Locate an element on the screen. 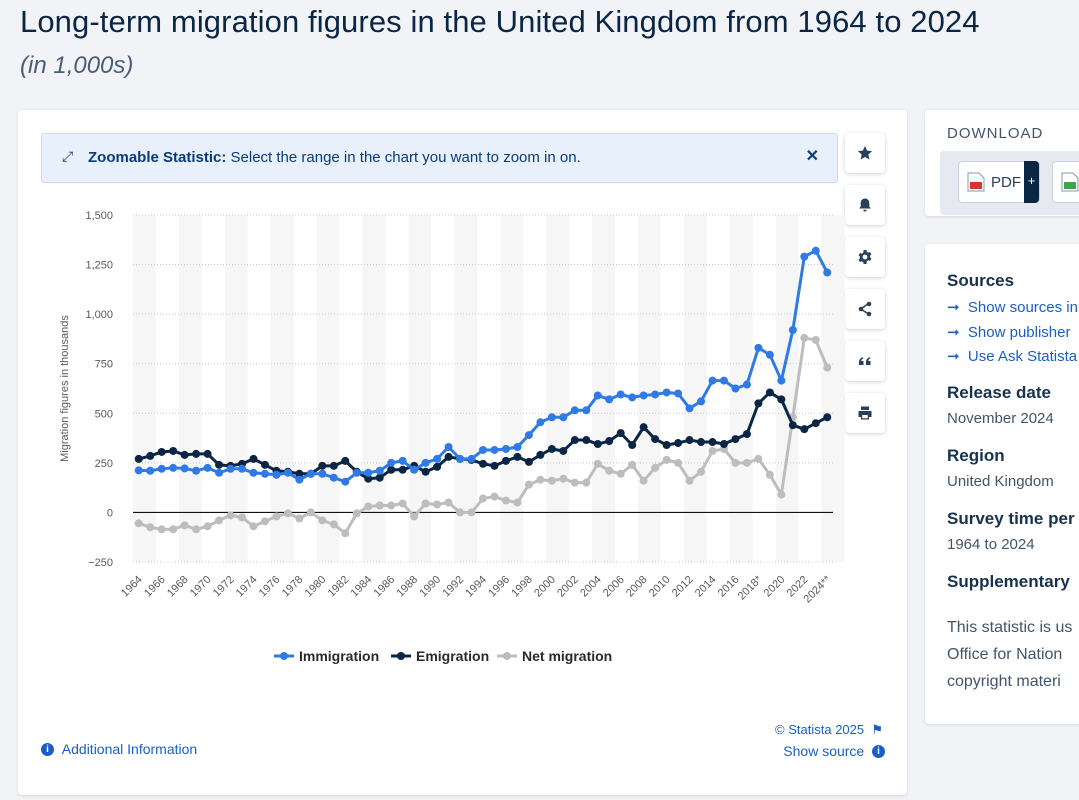 The height and width of the screenshot is (800, 1079). y-tick-label: 1,000 is located at coordinates (99, 315).